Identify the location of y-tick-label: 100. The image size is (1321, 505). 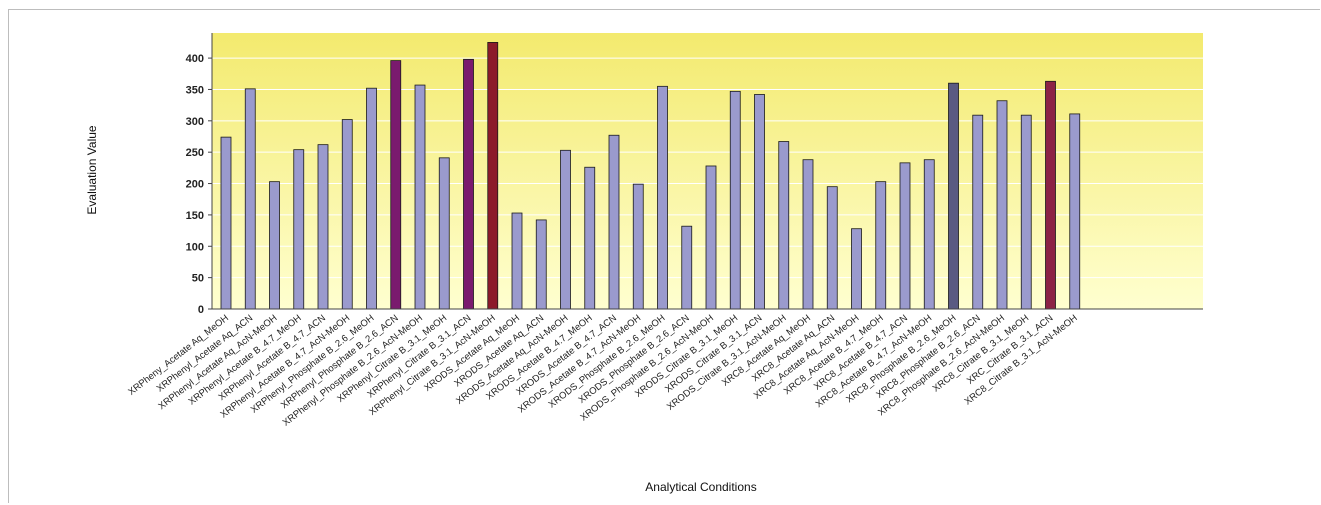
(195, 247).